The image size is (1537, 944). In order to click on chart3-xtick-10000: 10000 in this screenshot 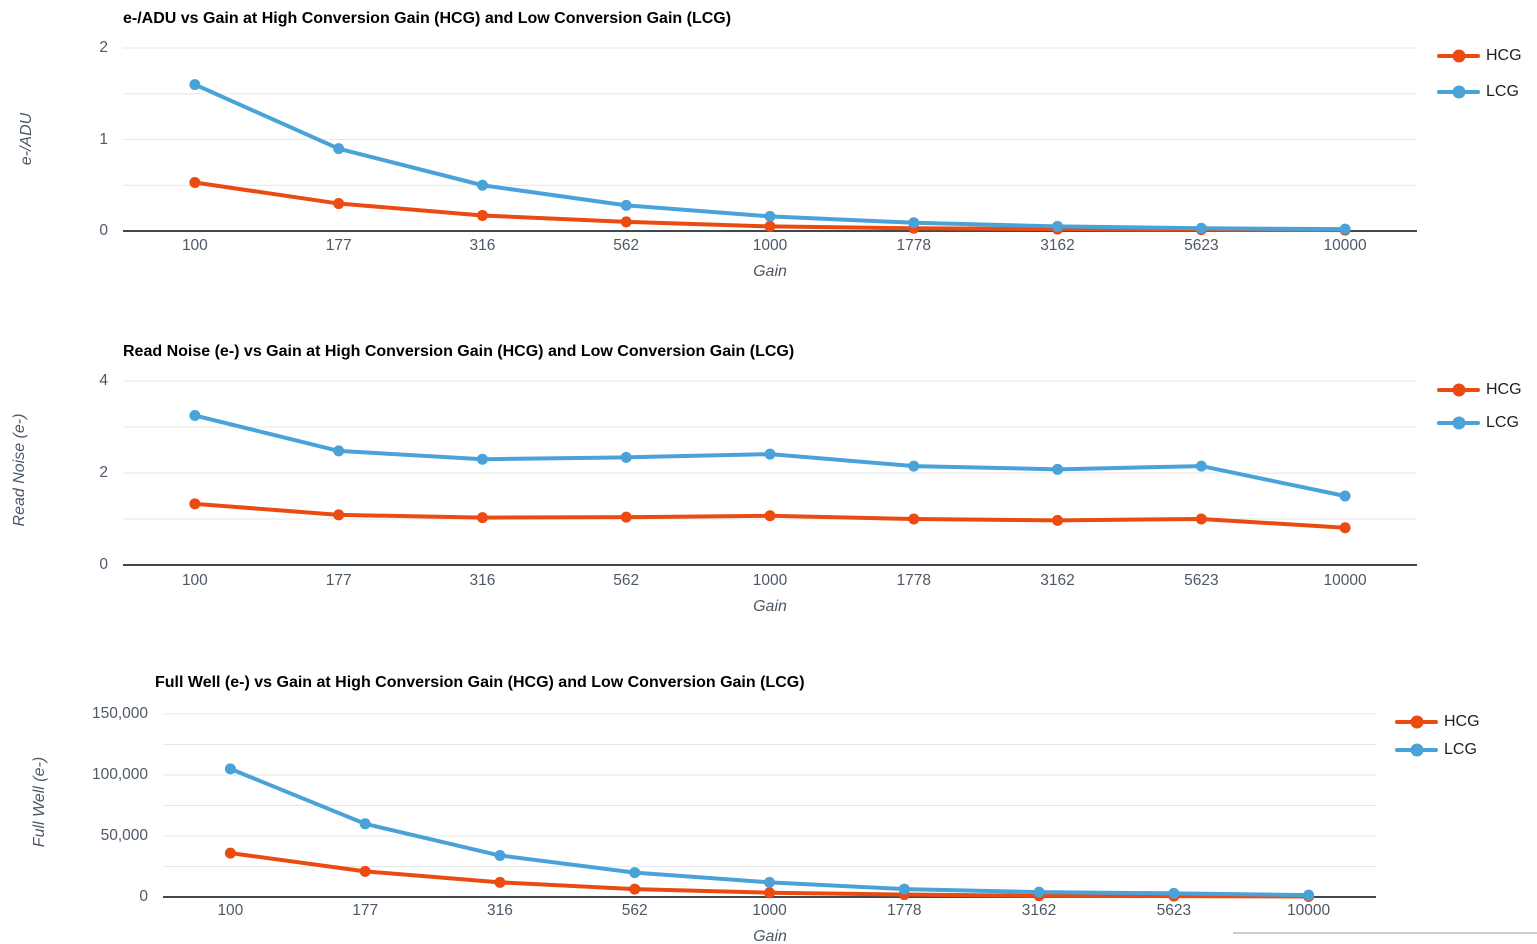, I will do `click(1309, 910)`.